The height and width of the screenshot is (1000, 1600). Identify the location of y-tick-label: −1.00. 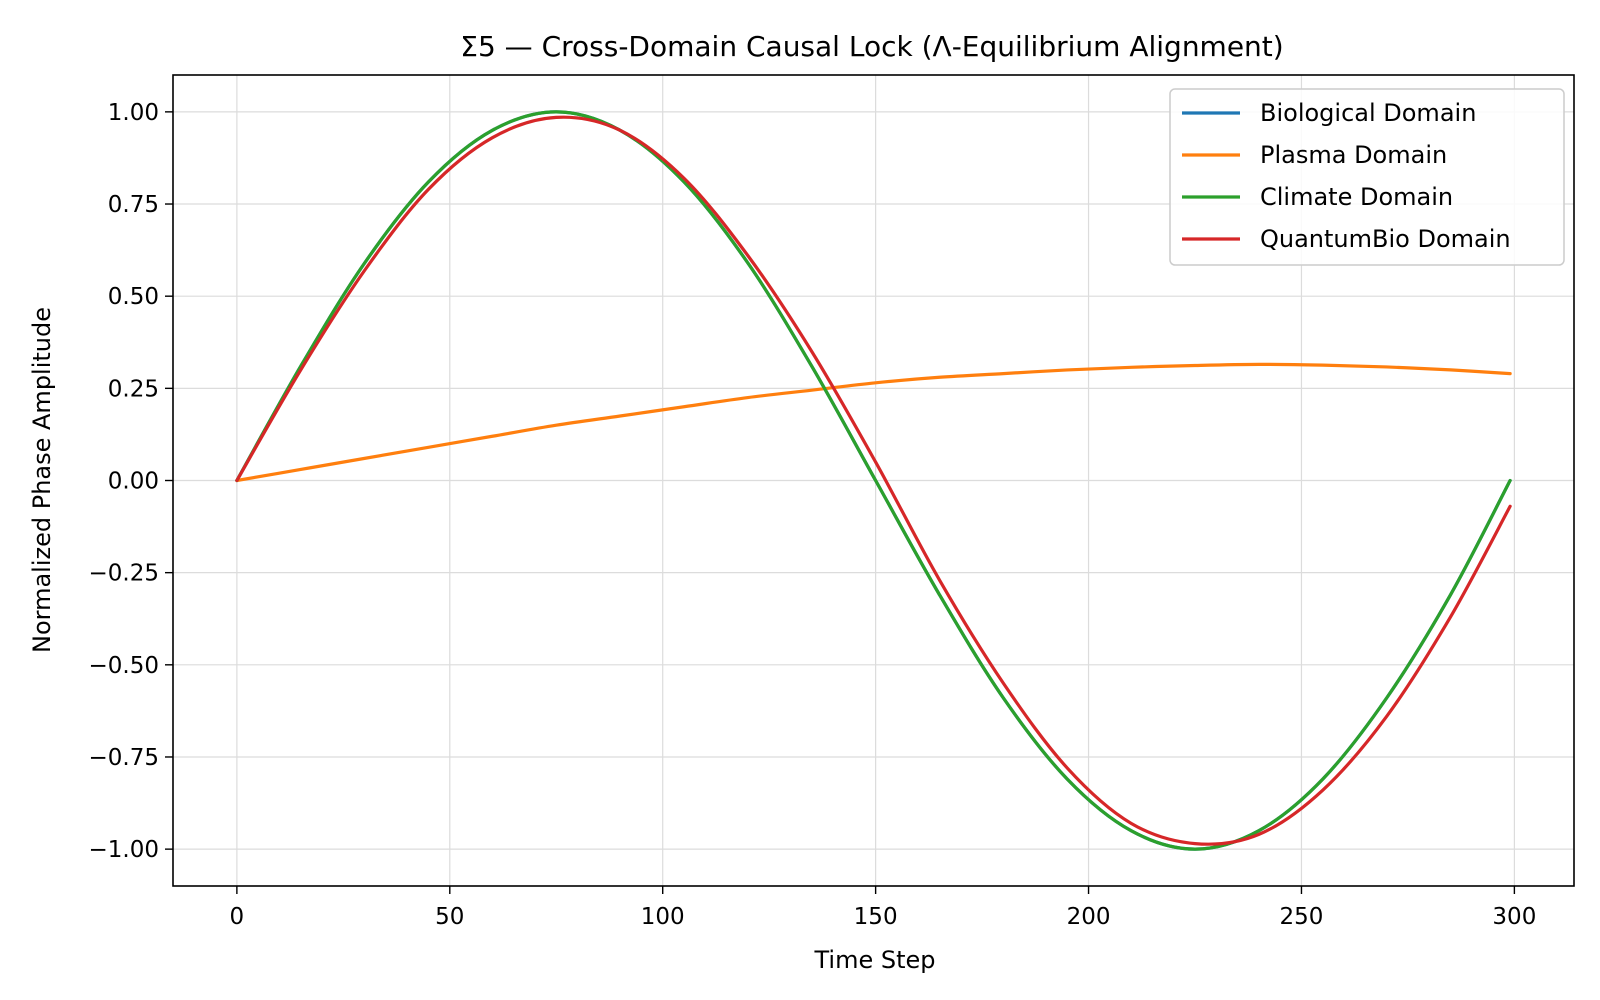
(124, 850).